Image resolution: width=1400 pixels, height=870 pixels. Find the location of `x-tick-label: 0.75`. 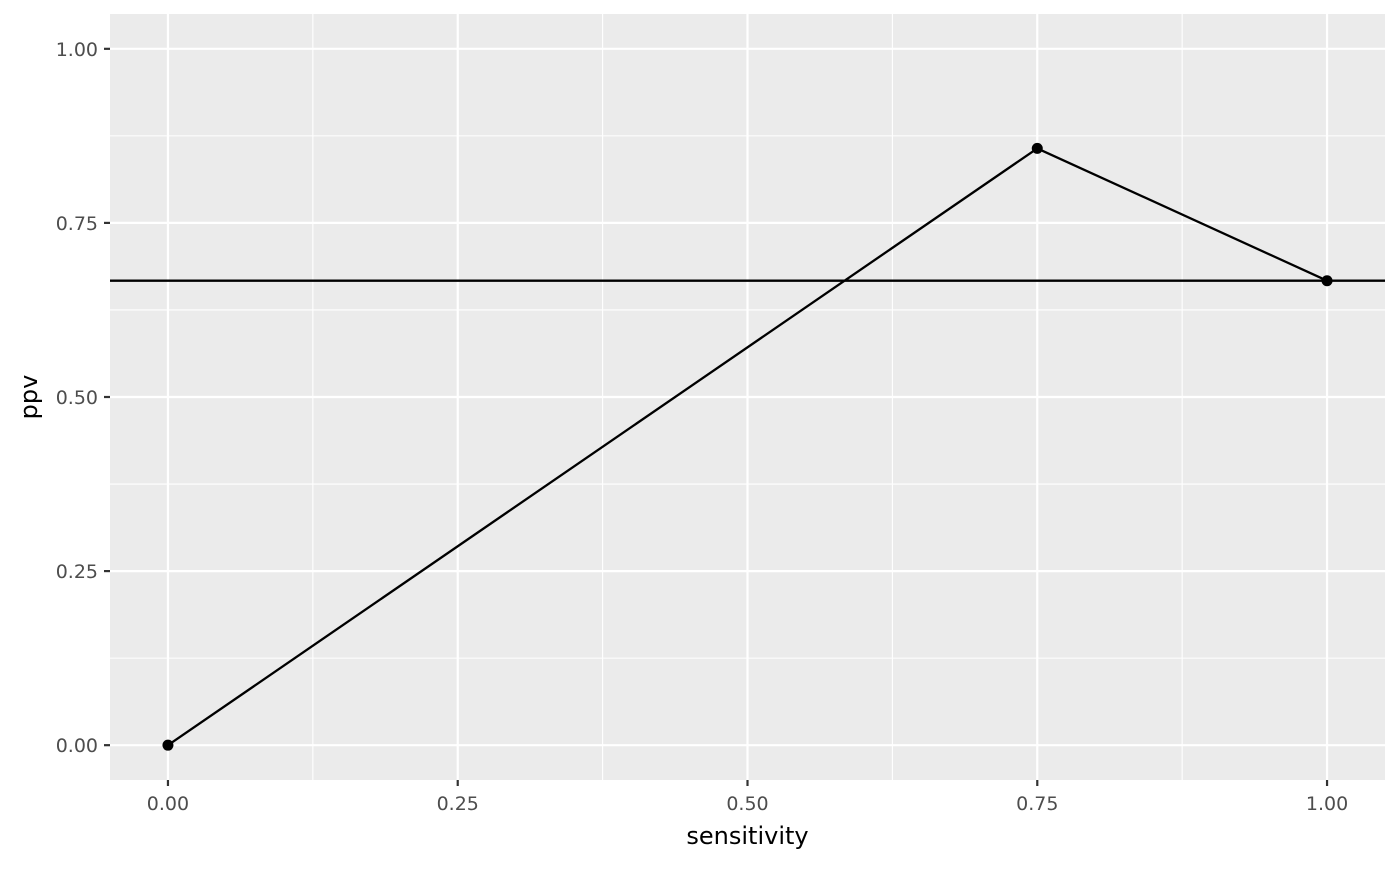

x-tick-label: 0.75 is located at coordinates (1037, 804).